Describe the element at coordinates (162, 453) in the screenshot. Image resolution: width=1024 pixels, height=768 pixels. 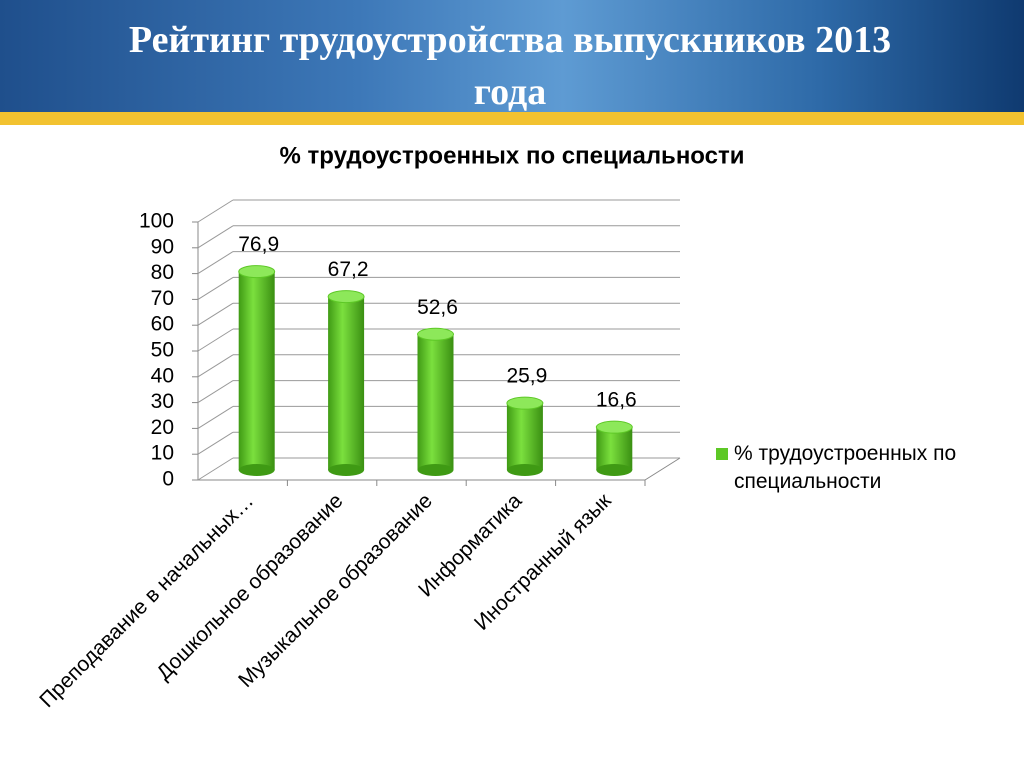
I see `y-tick-label: 10` at that location.